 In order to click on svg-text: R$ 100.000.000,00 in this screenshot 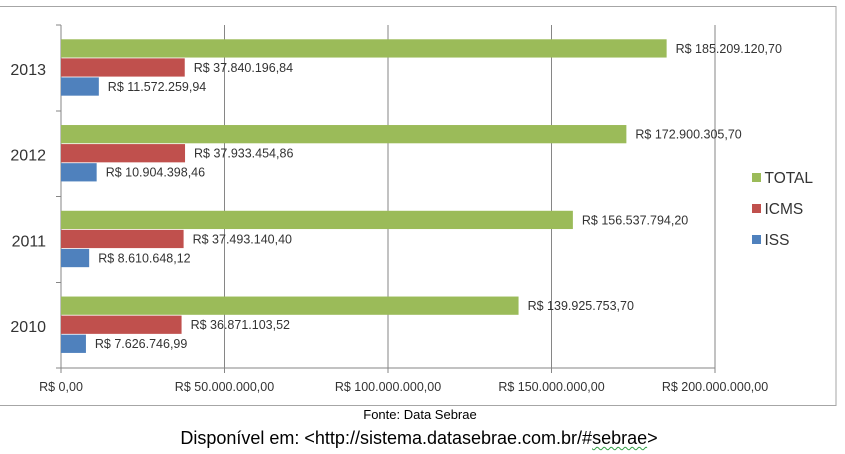, I will do `click(388, 387)`.